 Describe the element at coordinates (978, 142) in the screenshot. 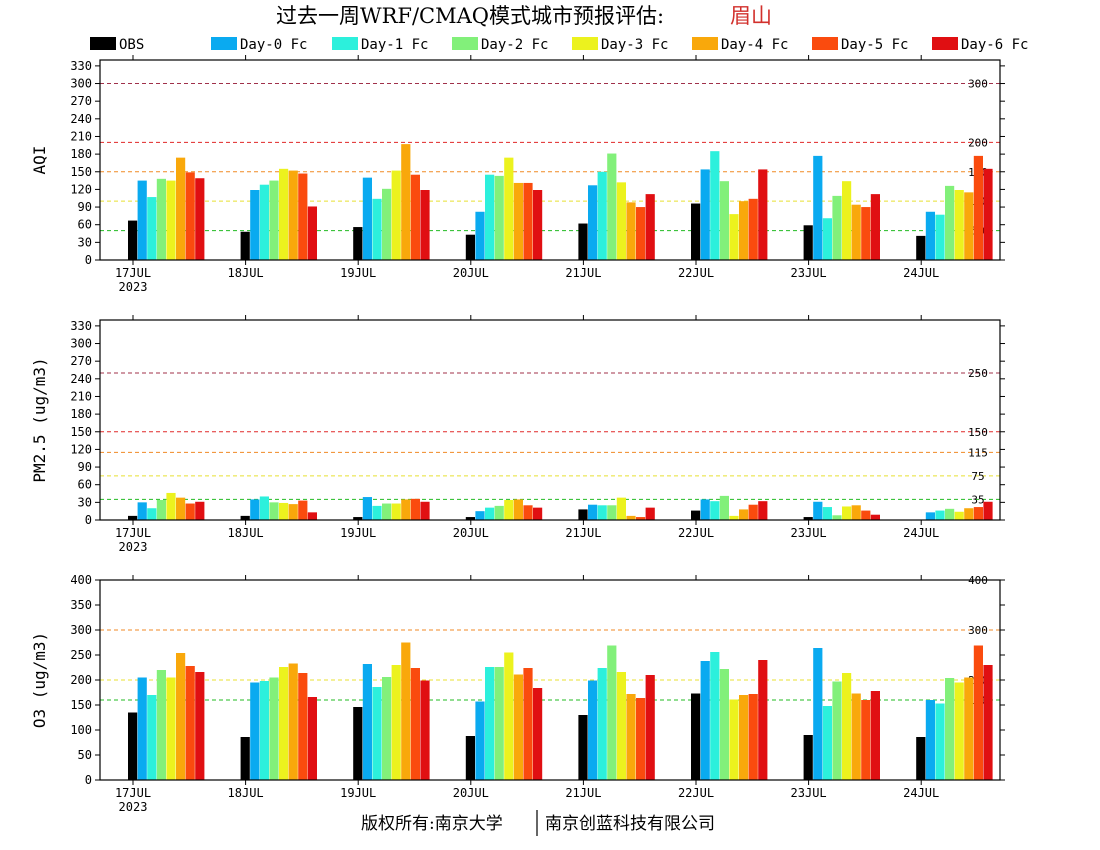

I see `threshold-label: 200` at that location.